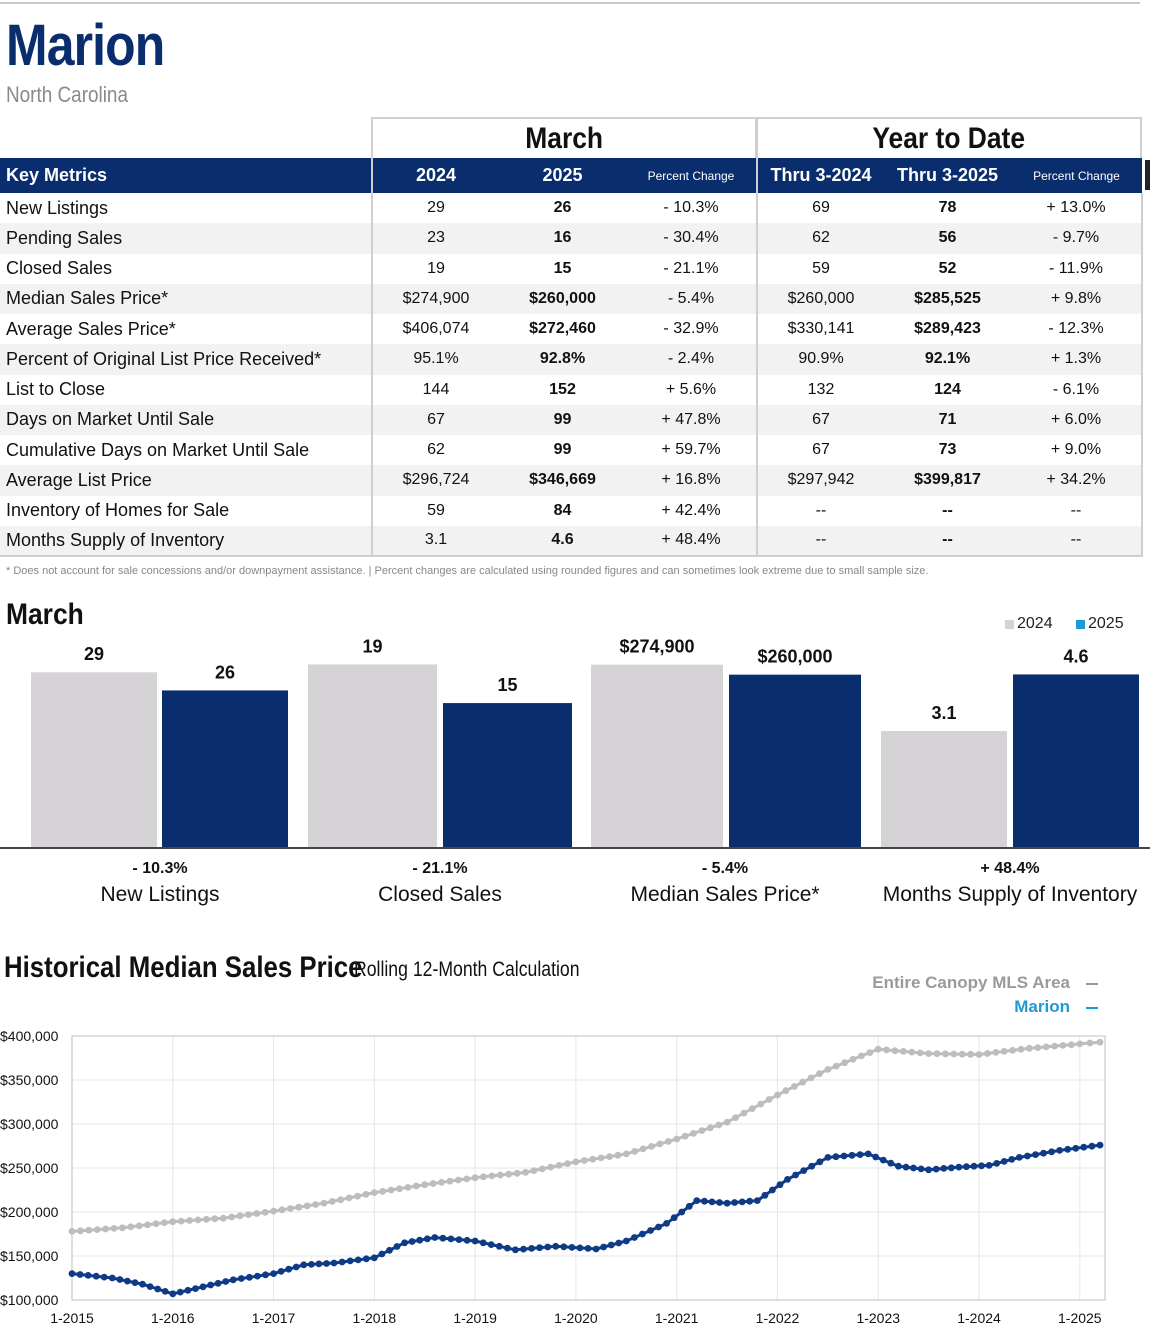 Image resolution: width=1150 pixels, height=1332 pixels. What do you see at coordinates (820, 329) in the screenshot?
I see `metric-value: $330,141` at bounding box center [820, 329].